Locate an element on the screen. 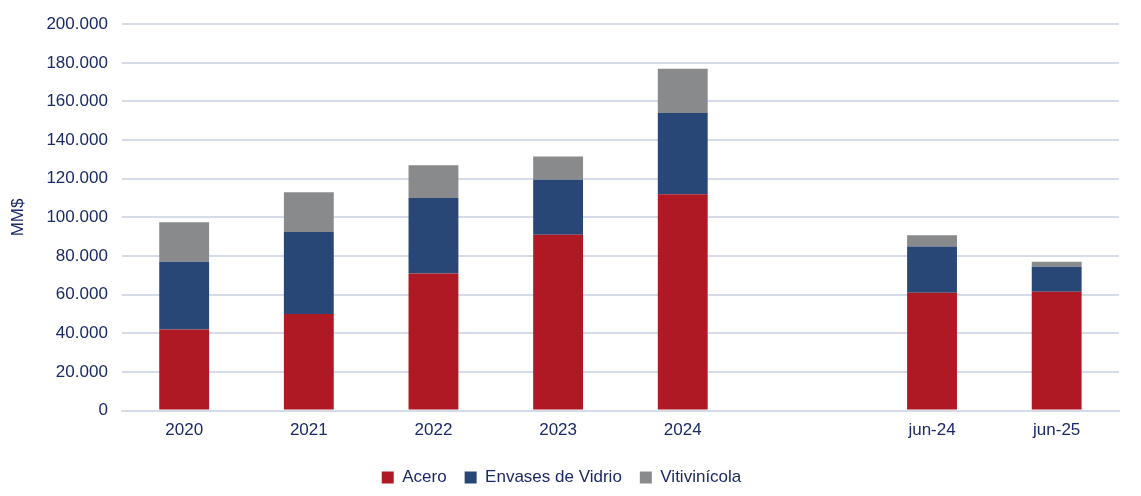 The image size is (1141, 496). x-tick-label: jun-25 is located at coordinates (1056, 430).